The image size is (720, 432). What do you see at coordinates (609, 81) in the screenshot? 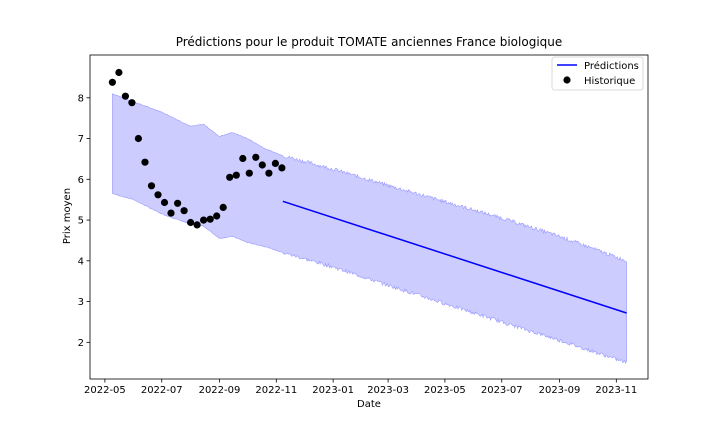
I see `legend-label: Historique` at bounding box center [609, 81].